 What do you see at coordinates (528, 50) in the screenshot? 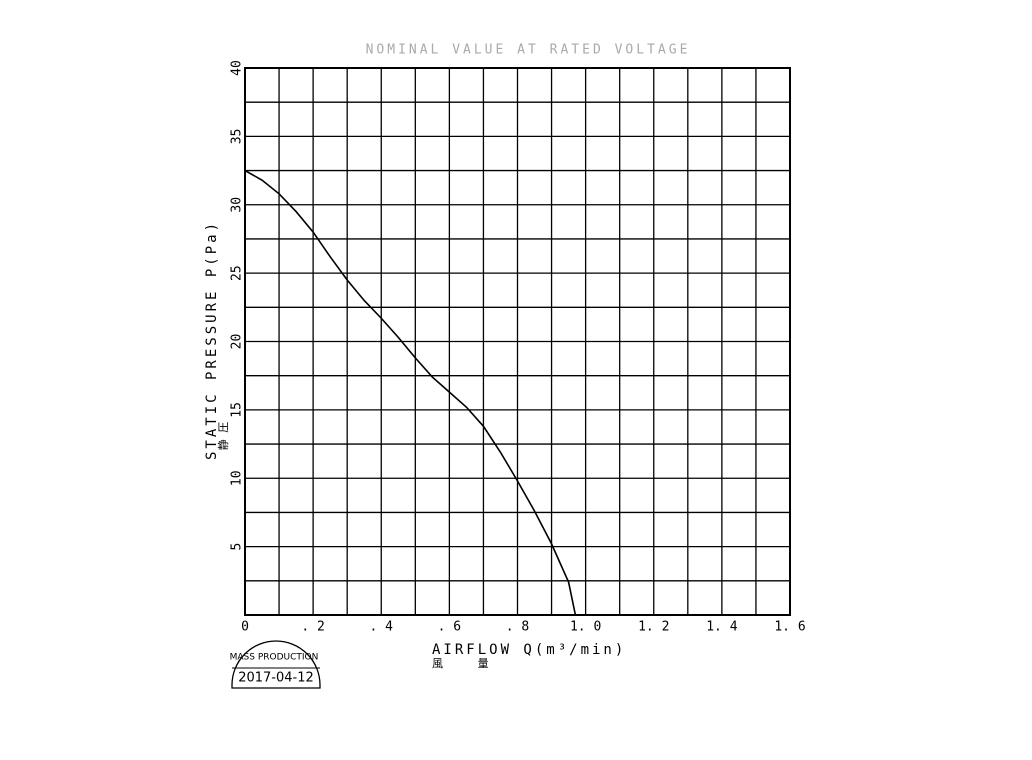
I see `chart-title: NOMINAL VALUE AT RATED VOLTAGE` at bounding box center [528, 50].